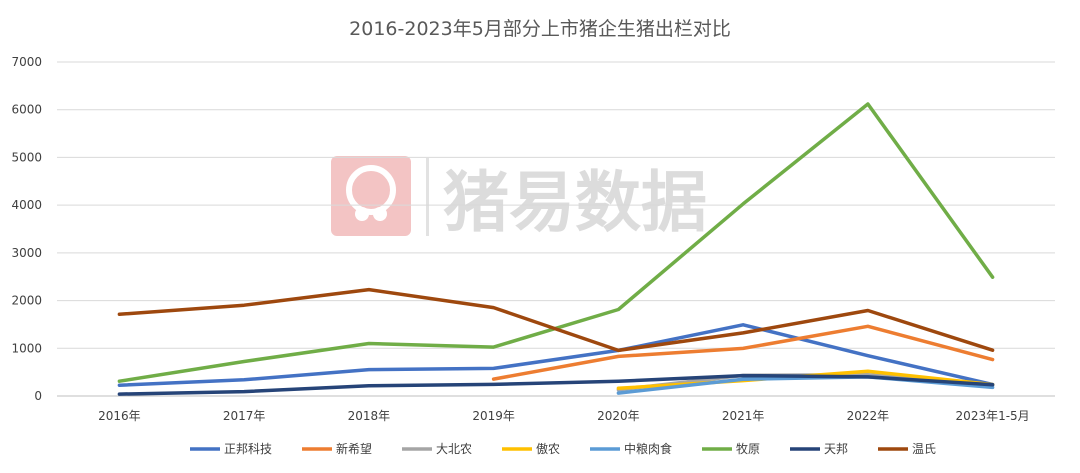 The image size is (1080, 473). I want to click on watermark-divider, so click(427, 197).